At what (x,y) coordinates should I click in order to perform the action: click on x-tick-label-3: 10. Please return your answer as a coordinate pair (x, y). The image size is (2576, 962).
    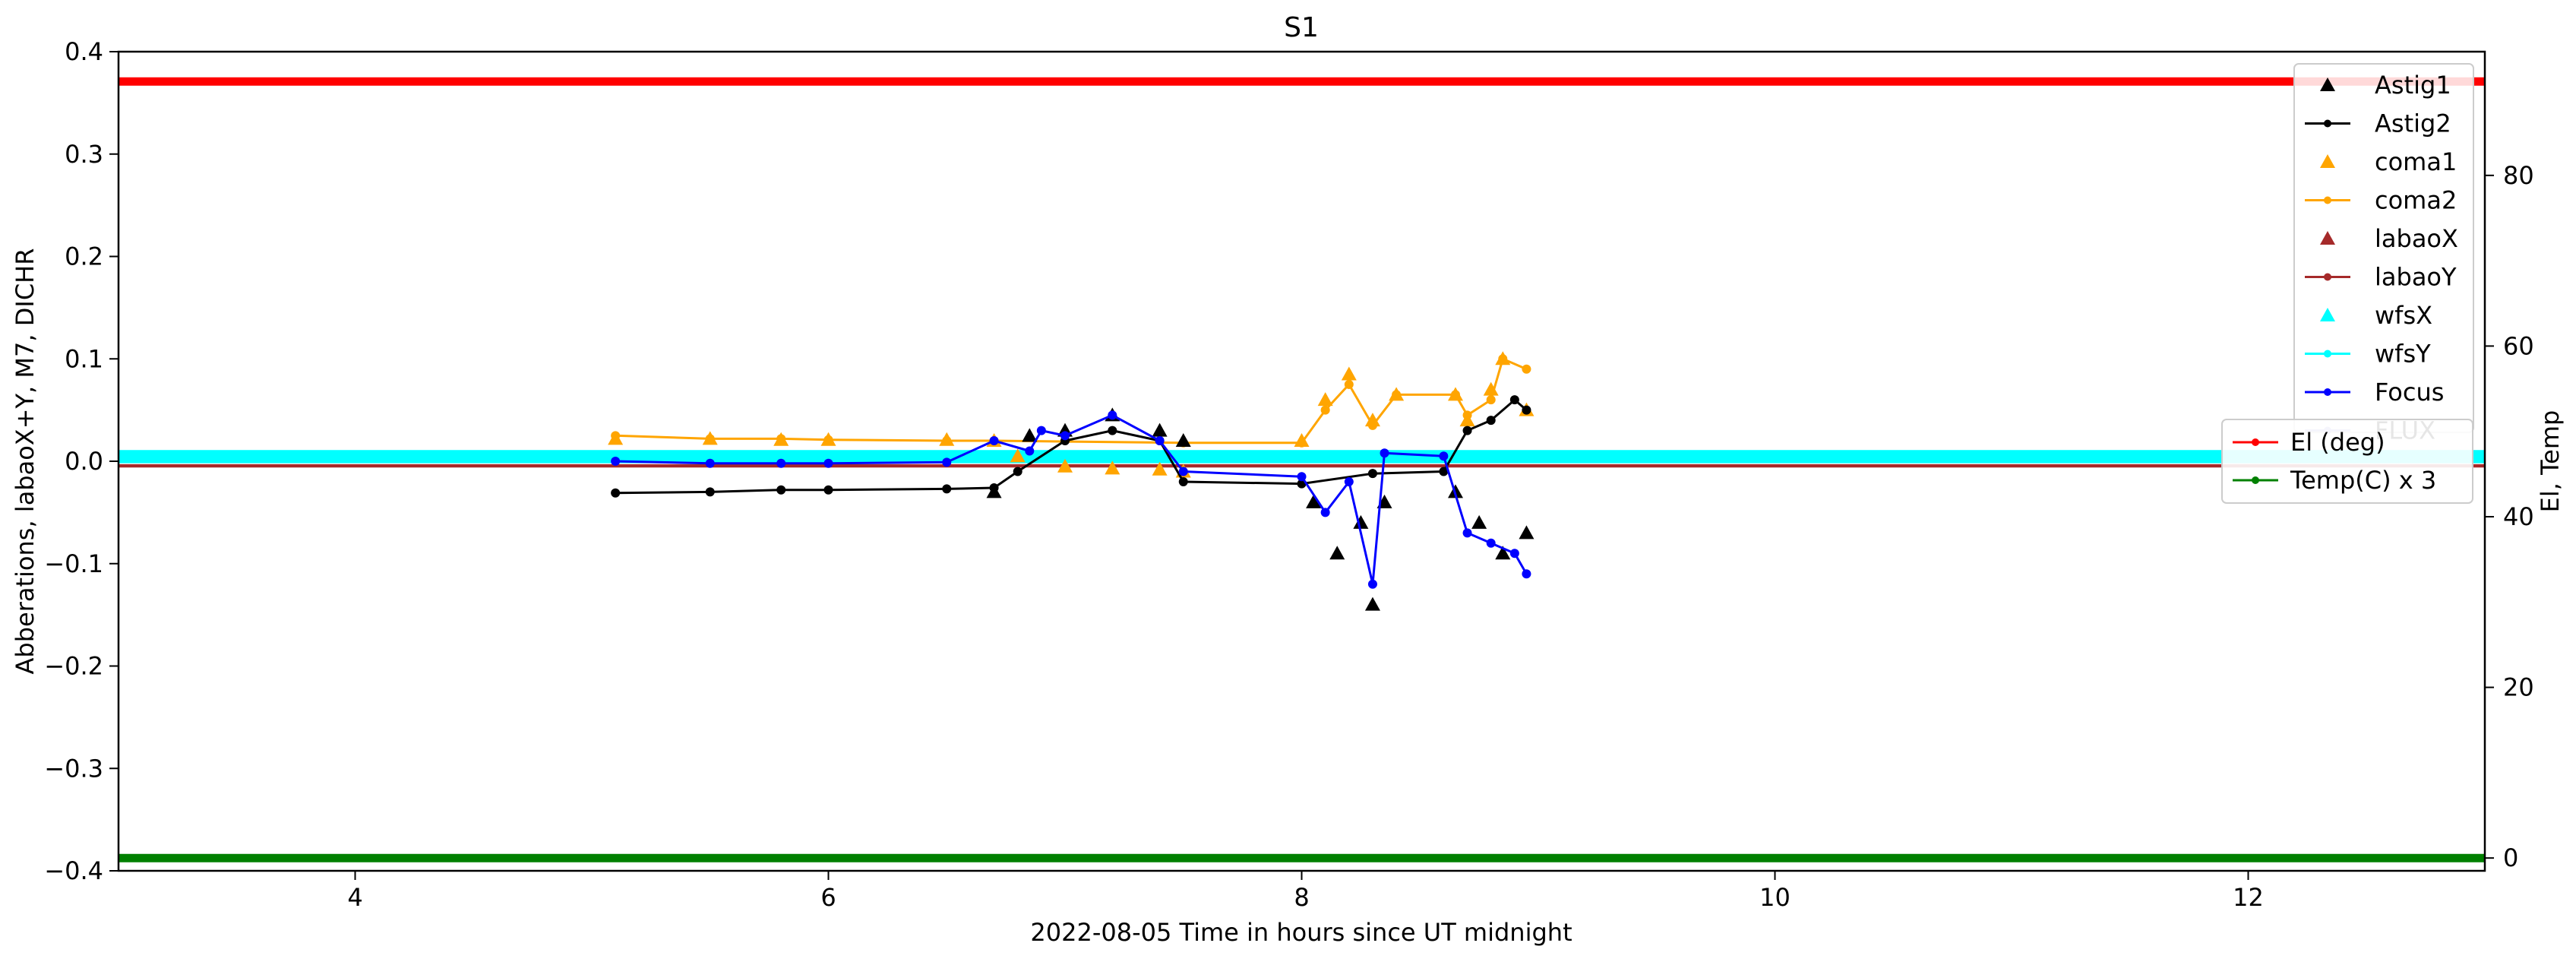
    Looking at the image, I should click on (1775, 898).